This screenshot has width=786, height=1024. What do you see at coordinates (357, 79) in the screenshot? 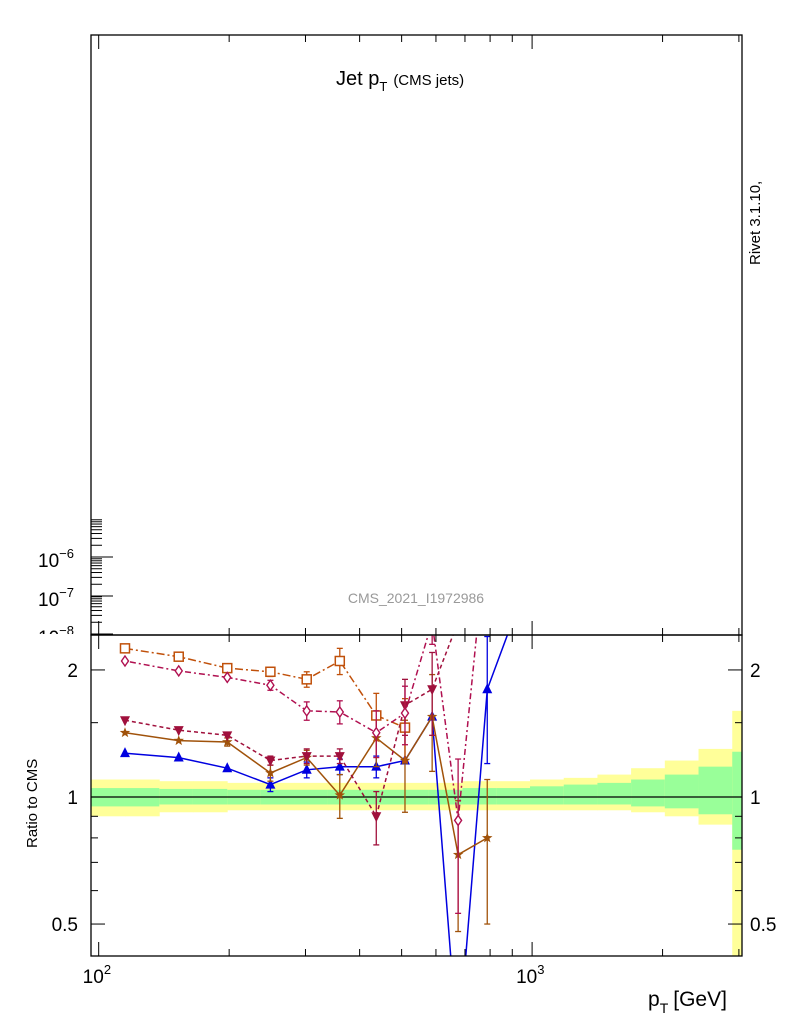
I see `chart-title-main: Jet p` at bounding box center [357, 79].